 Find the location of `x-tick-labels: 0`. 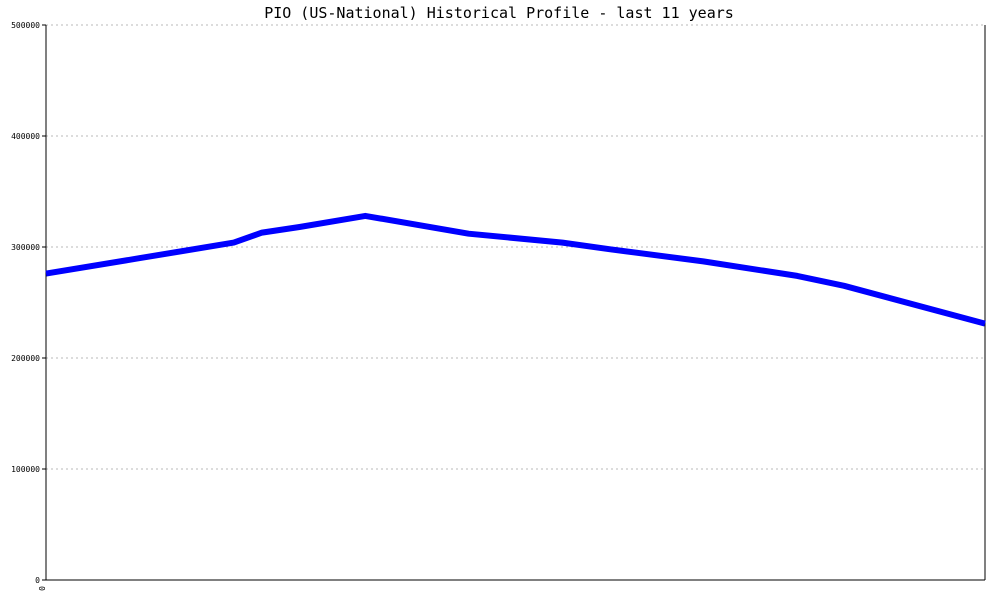

x-tick-labels: 0 is located at coordinates (42, 588).